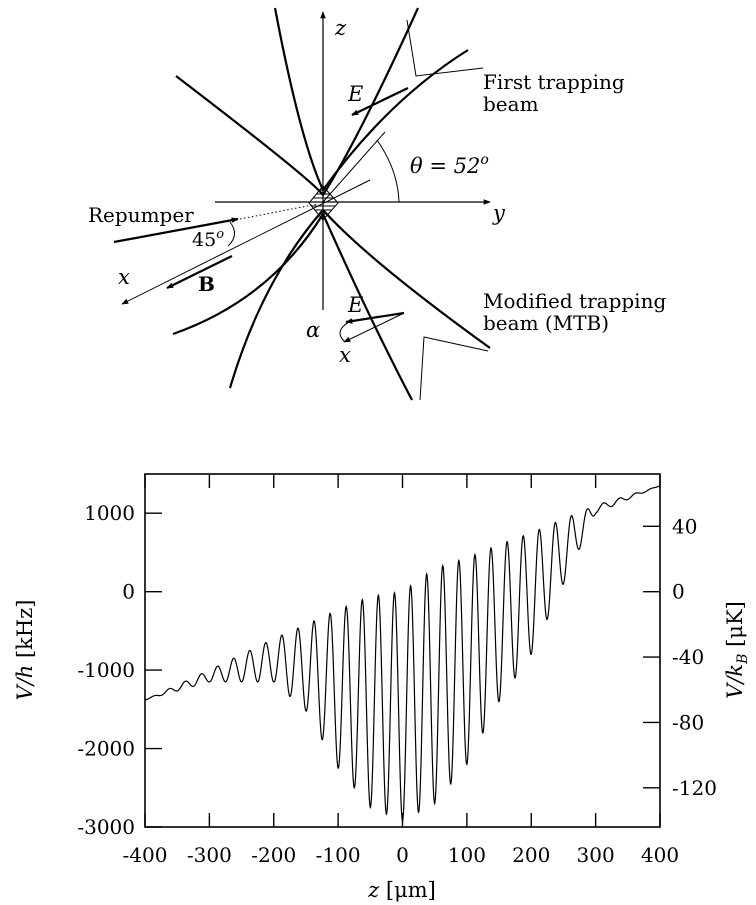  Describe the element at coordinates (25, 650) in the screenshot. I see `y-axis-title: V/h [kHz]` at that location.